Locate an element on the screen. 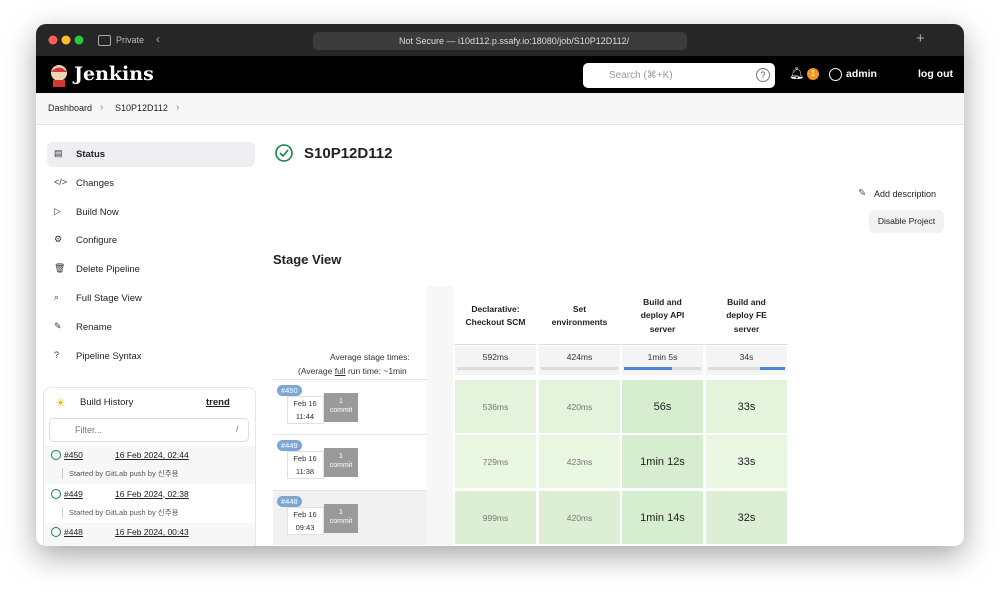  breadcrumb: S10P12D112 is located at coordinates (141, 108).